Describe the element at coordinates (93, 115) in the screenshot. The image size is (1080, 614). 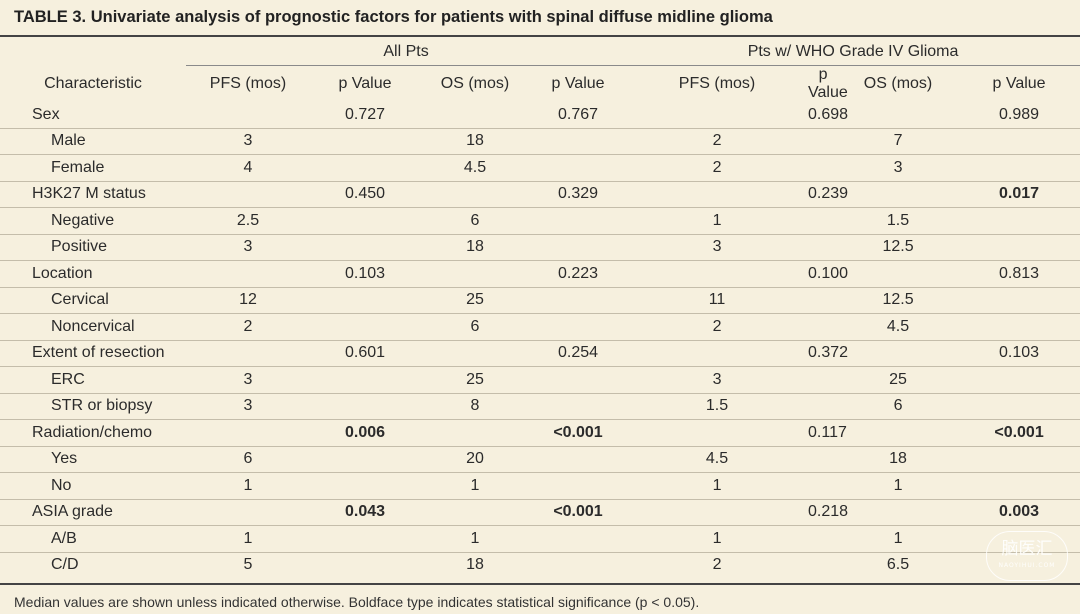
I see `row-label: Sex` at that location.